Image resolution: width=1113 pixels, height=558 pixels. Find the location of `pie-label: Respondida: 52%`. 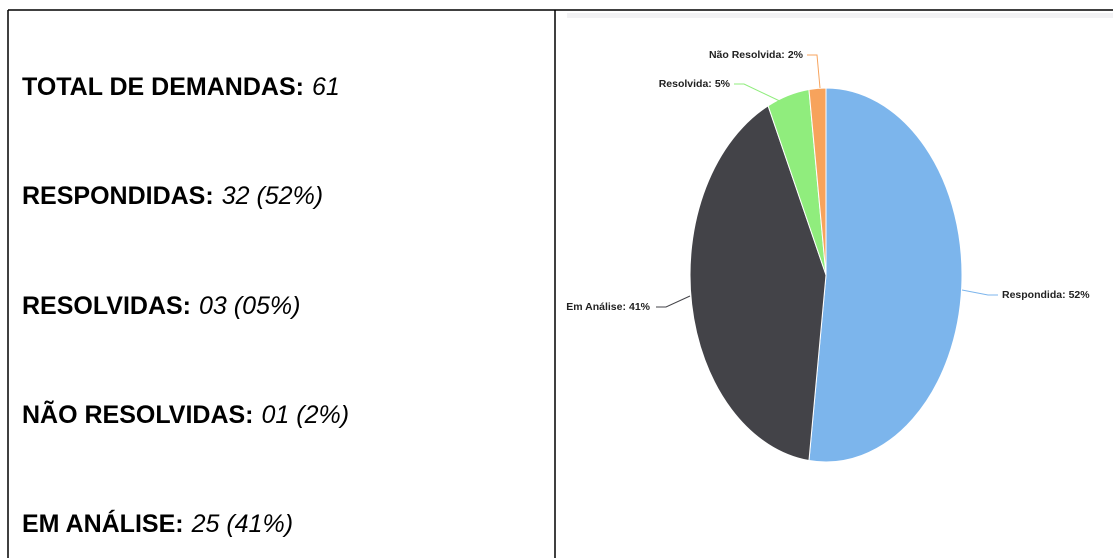

pie-label: Respondida: 52% is located at coordinates (1046, 295).